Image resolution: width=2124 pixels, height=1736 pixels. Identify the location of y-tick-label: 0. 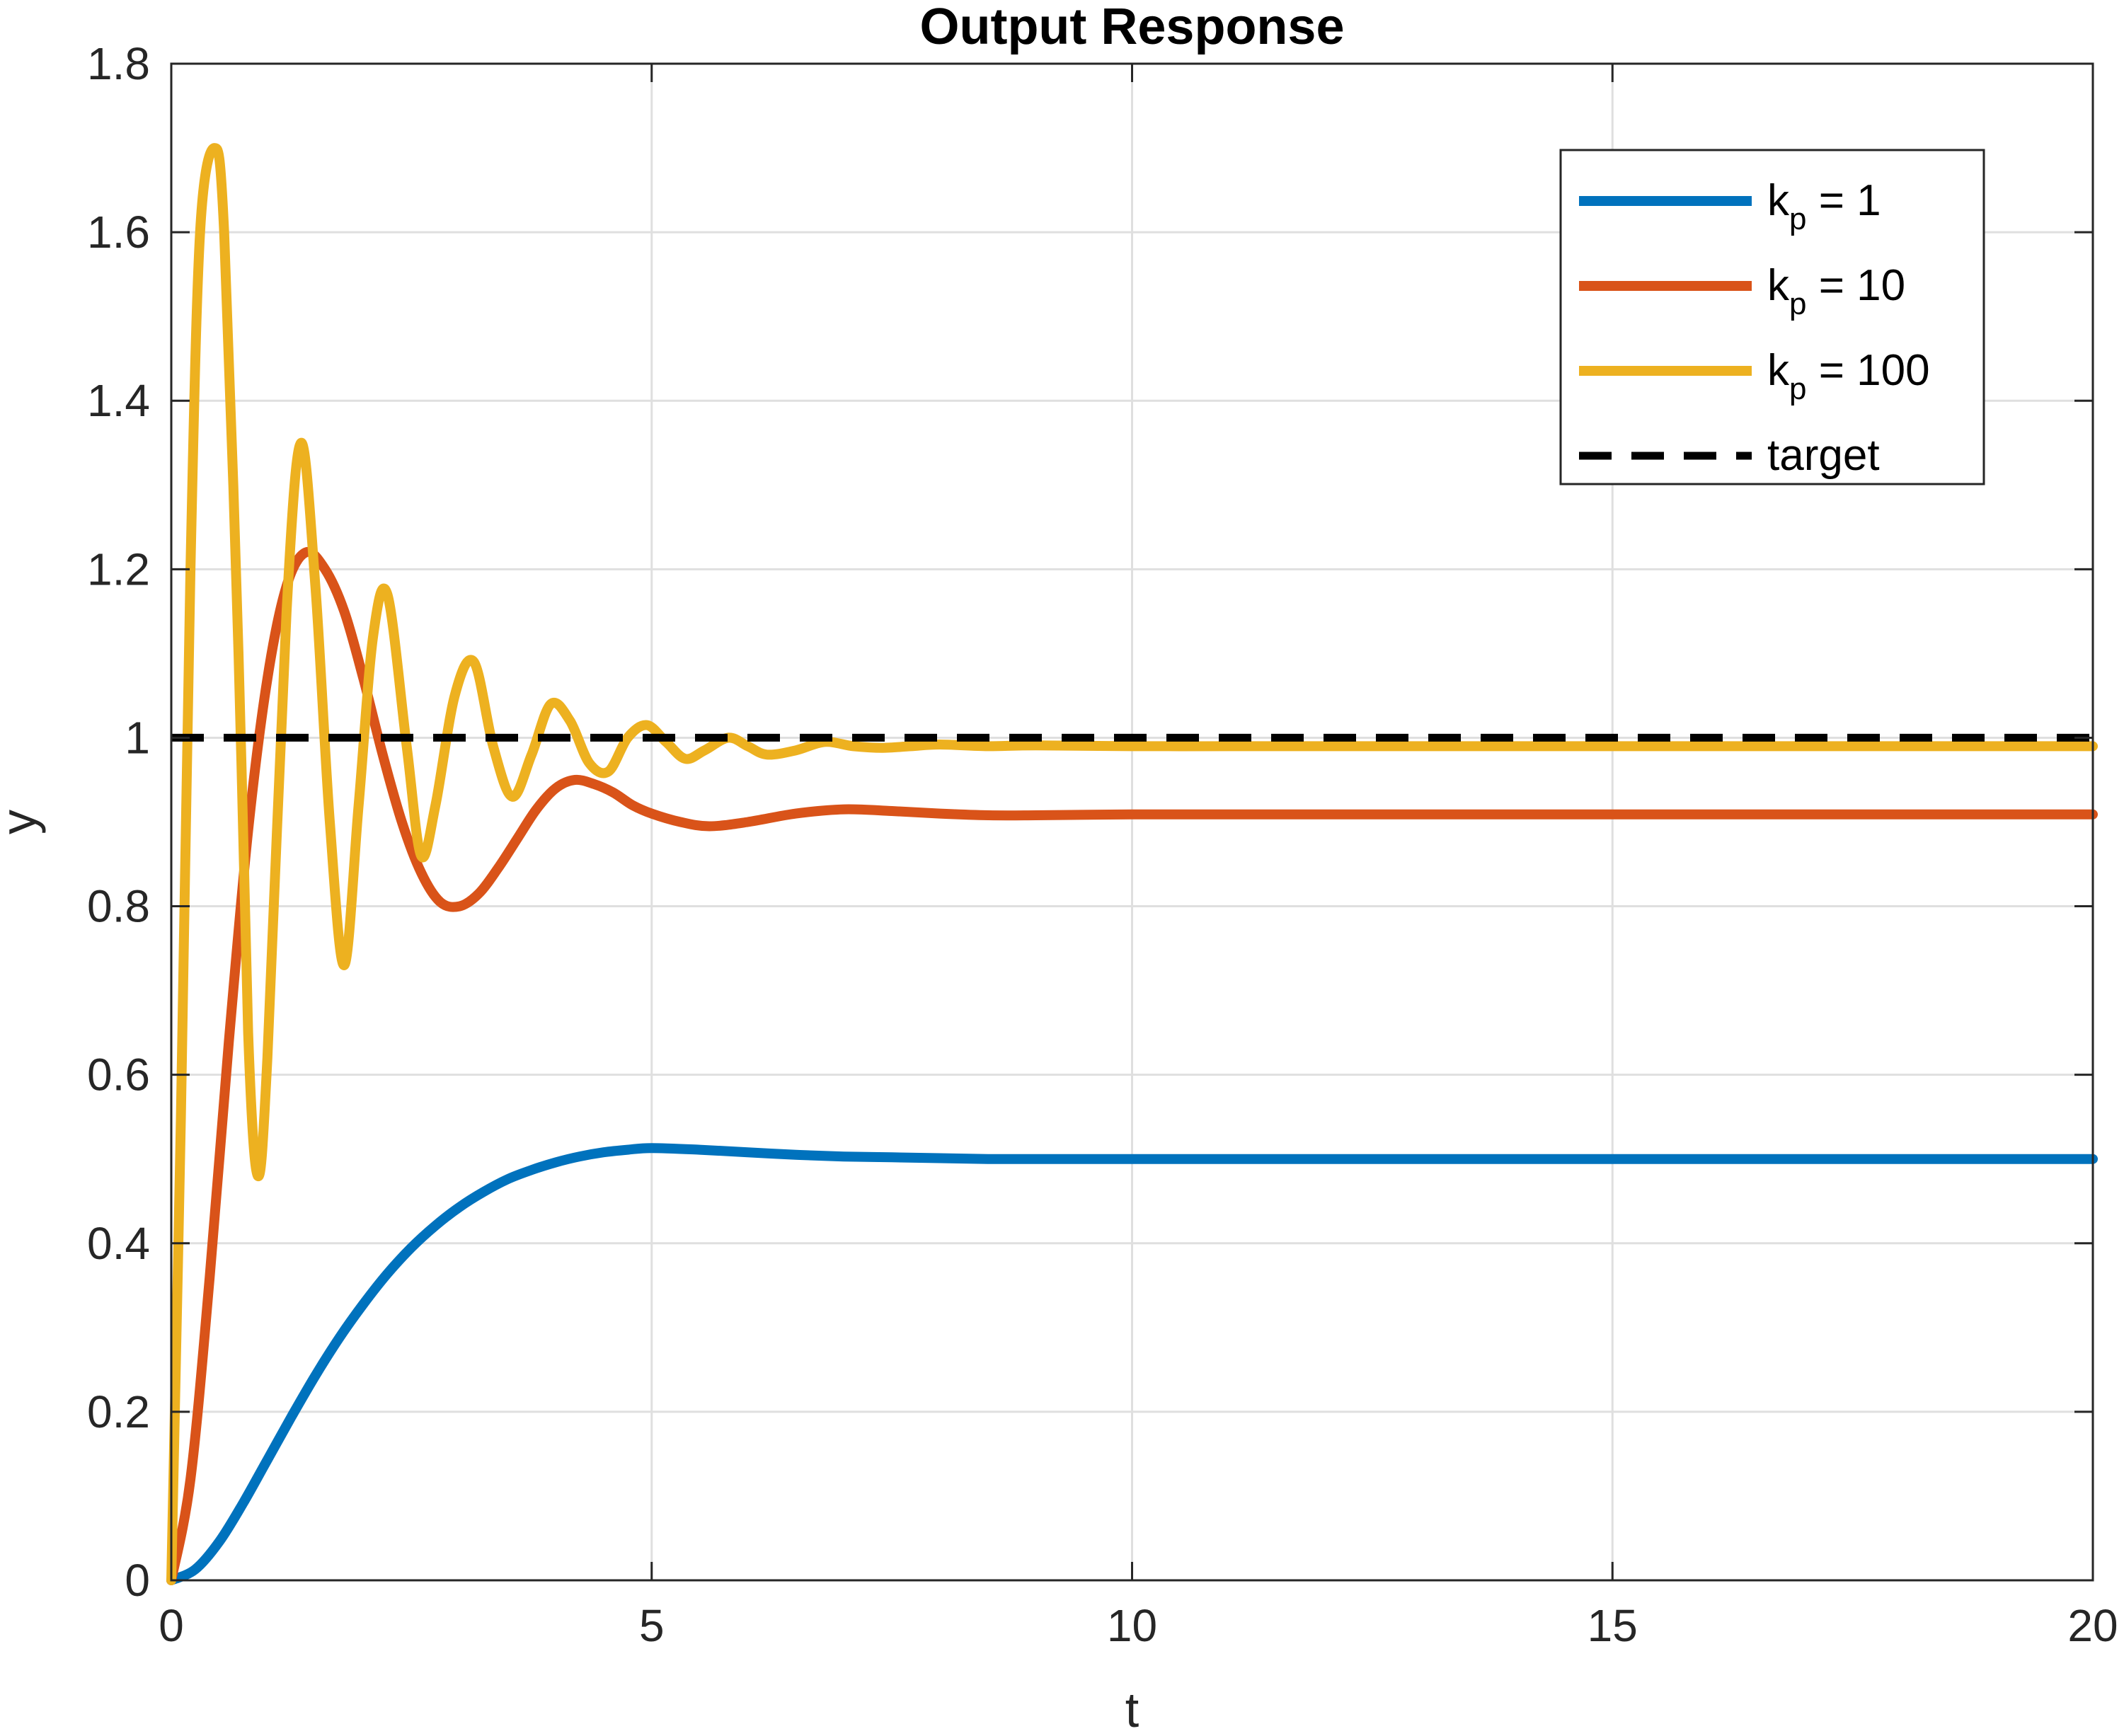
(137, 1581).